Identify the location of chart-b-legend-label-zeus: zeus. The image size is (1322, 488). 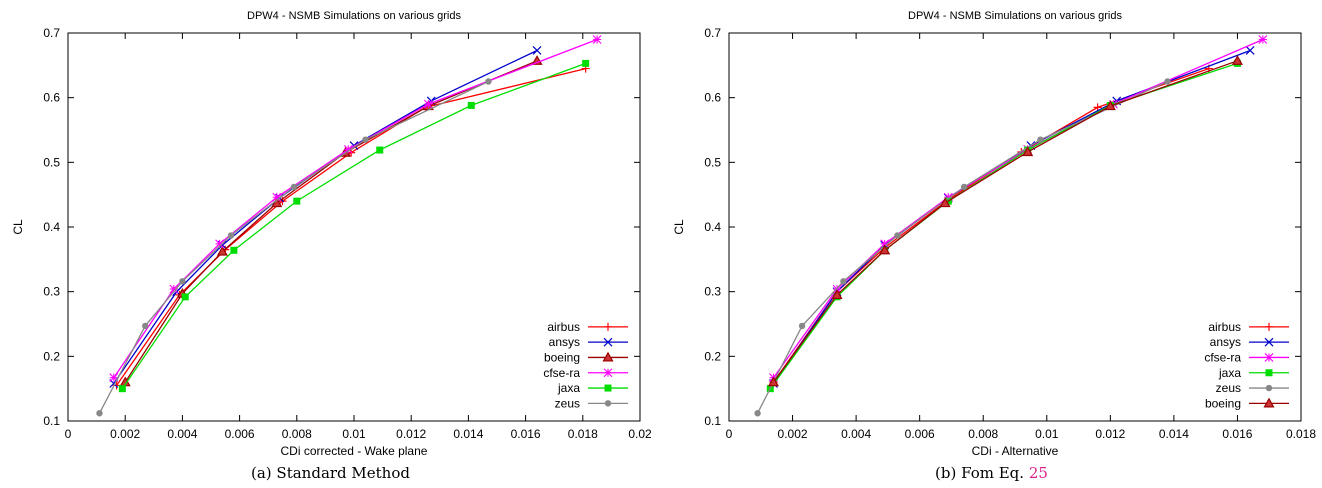
(1228, 388).